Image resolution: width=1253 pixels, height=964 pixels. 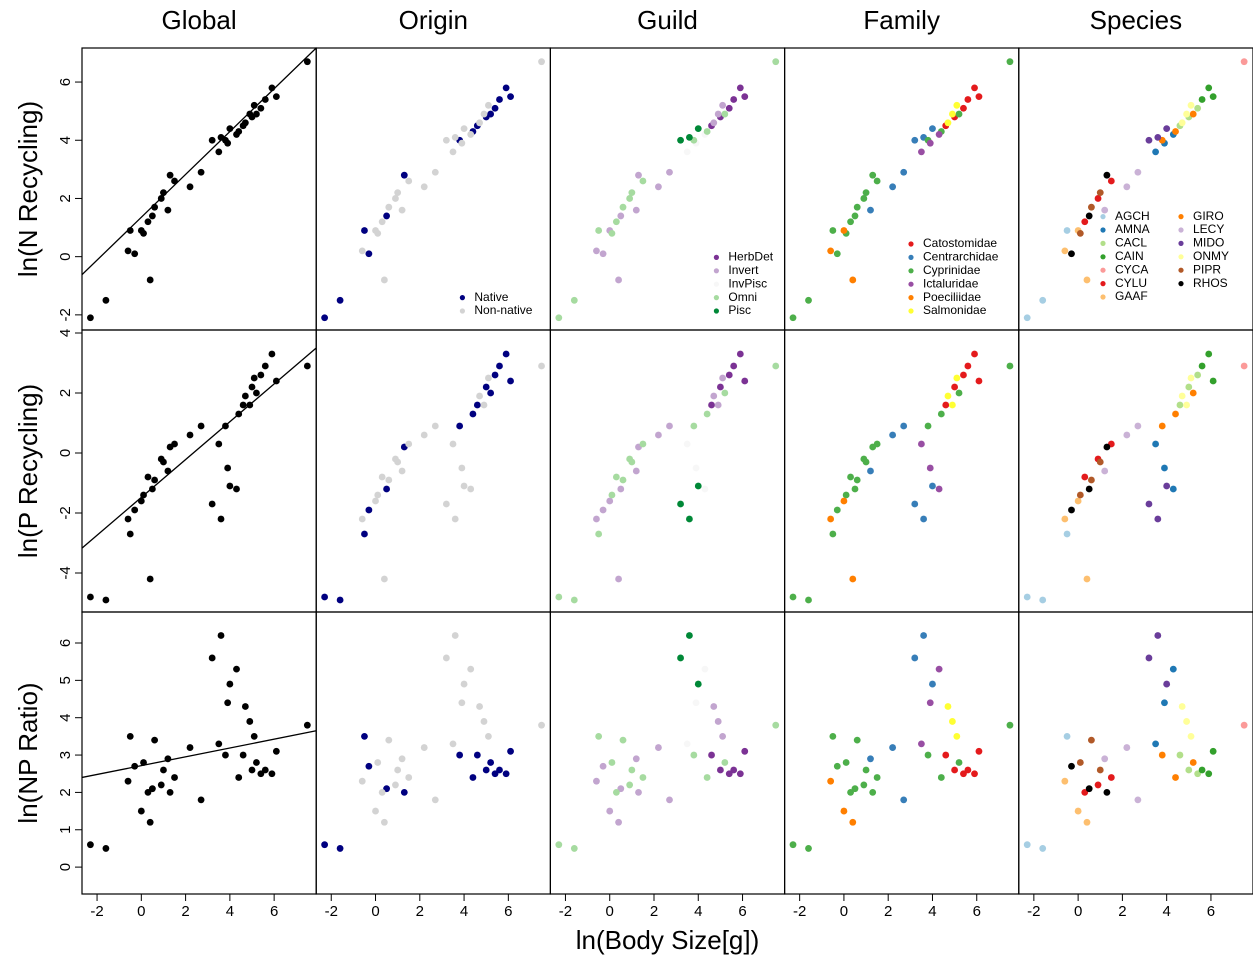 I want to click on y-tick-label: 1, so click(x=65, y=830).